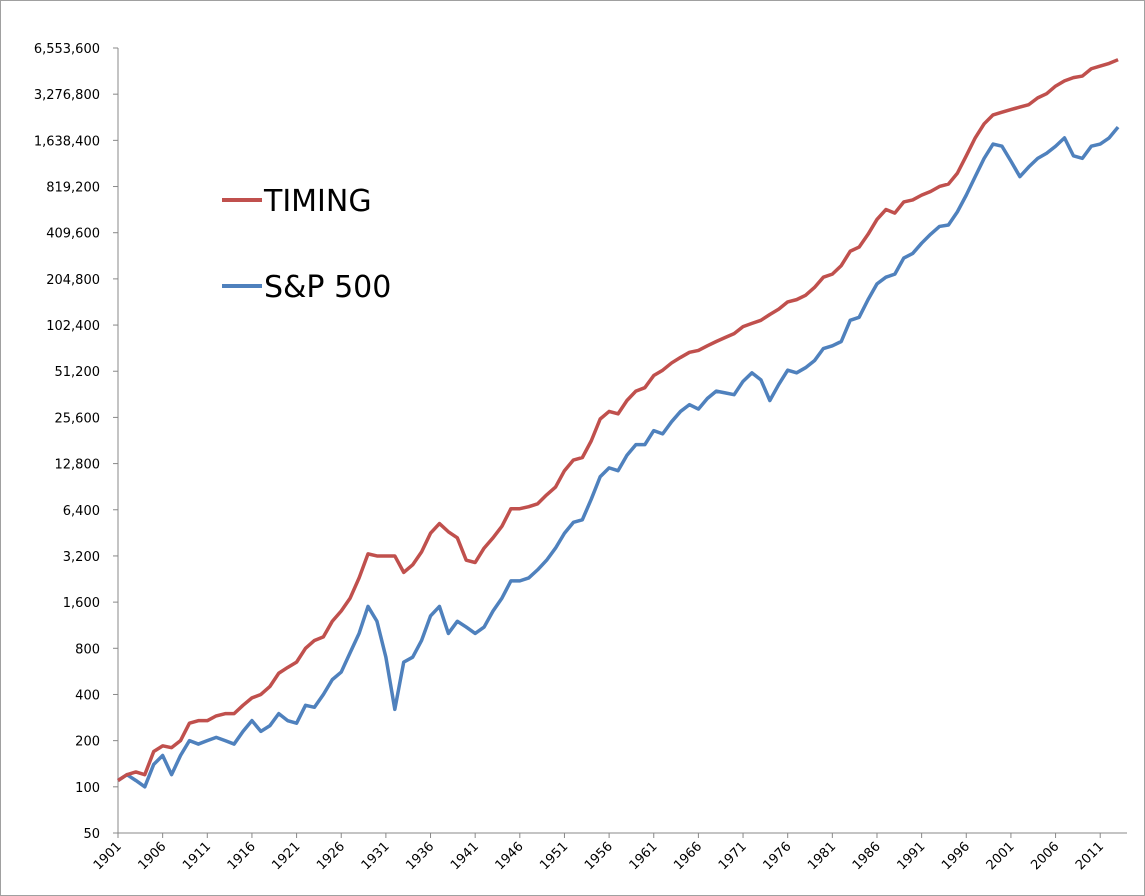 Image resolution: width=1145 pixels, height=896 pixels. I want to click on y-tick-label: 400, so click(87, 695).